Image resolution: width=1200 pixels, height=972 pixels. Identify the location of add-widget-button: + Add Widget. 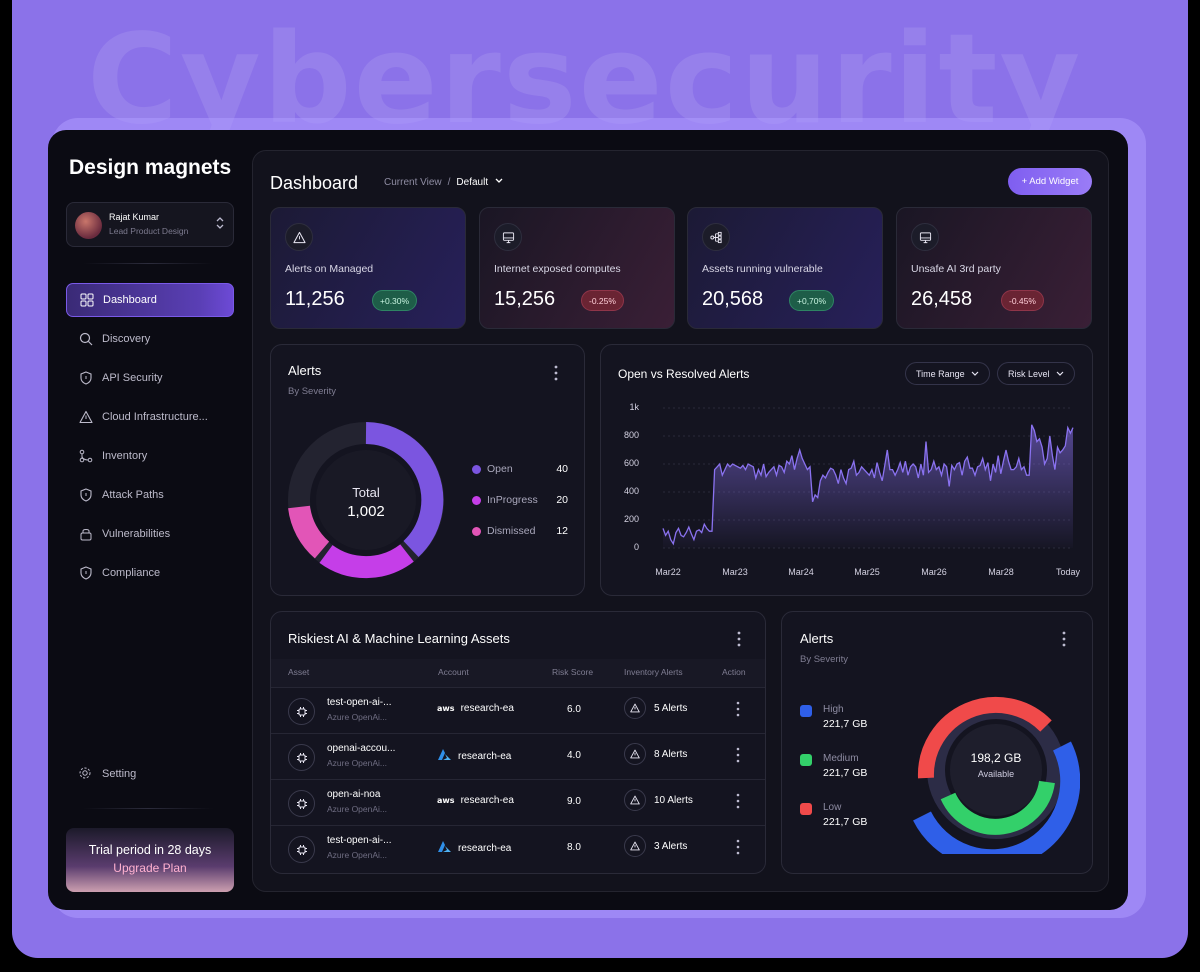
(1050, 181).